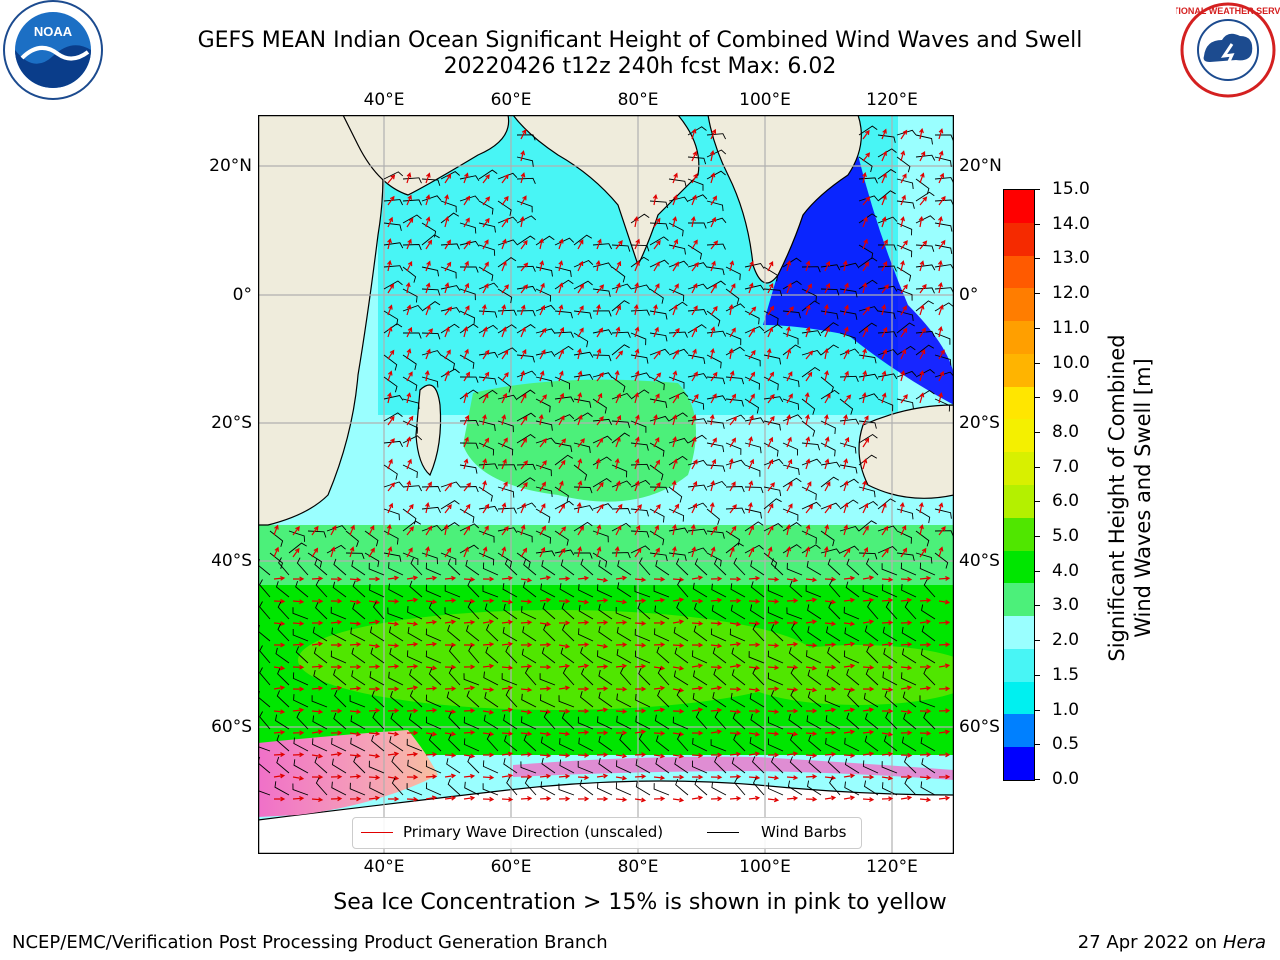  What do you see at coordinates (979, 423) in the screenshot?
I see `lat-tick-right-20s: 20°S` at bounding box center [979, 423].